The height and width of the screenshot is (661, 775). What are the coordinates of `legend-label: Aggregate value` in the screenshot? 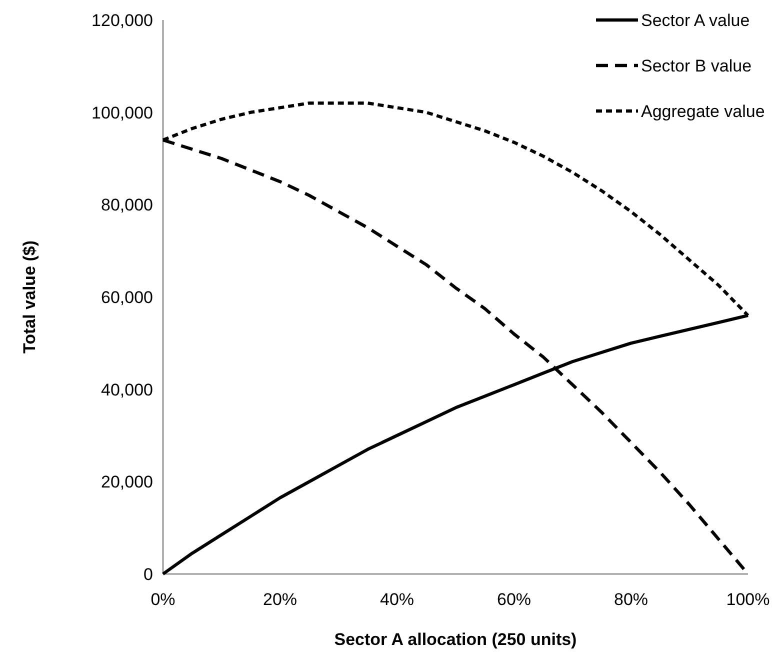 It's located at (703, 111).